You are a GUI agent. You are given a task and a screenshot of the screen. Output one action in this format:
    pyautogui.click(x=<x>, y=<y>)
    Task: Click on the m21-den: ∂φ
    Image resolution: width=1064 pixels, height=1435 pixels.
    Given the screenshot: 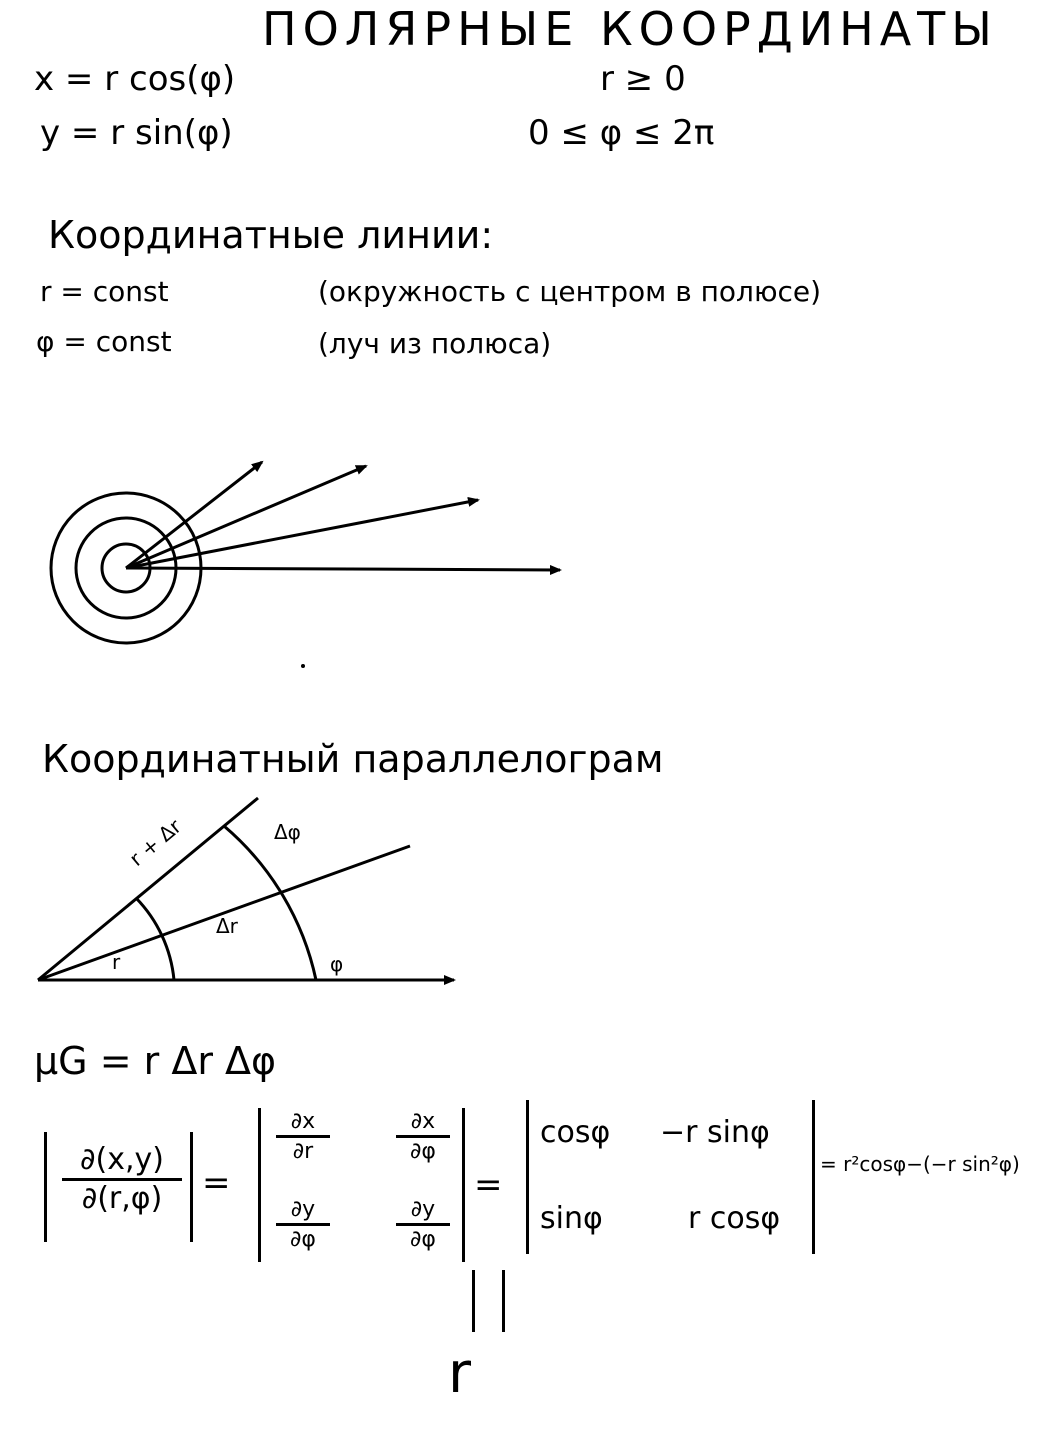 What is the action you would take?
    pyautogui.click(x=303, y=1240)
    